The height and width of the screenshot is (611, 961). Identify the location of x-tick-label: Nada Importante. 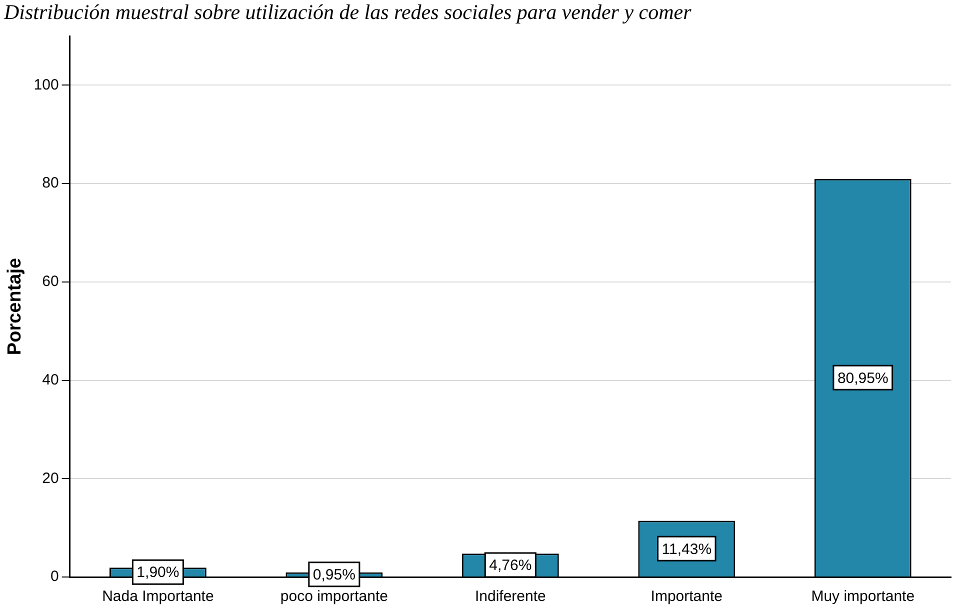
(158, 597).